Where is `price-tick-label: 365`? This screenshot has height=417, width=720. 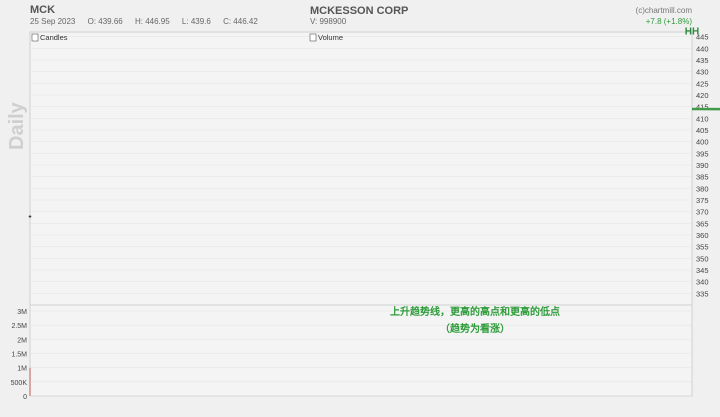 price-tick-label: 365 is located at coordinates (702, 223).